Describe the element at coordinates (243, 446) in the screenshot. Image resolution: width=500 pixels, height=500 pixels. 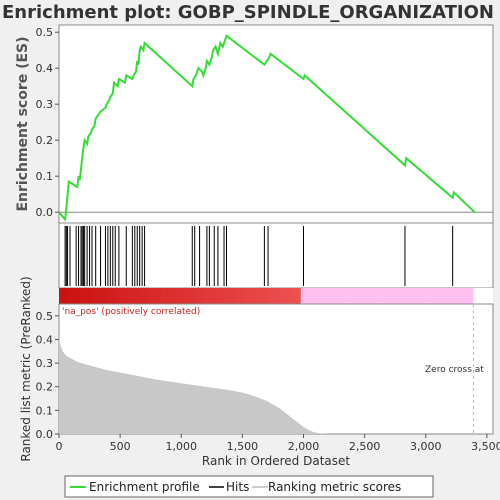
I see `metric-x-tick-label: 1,500` at that location.